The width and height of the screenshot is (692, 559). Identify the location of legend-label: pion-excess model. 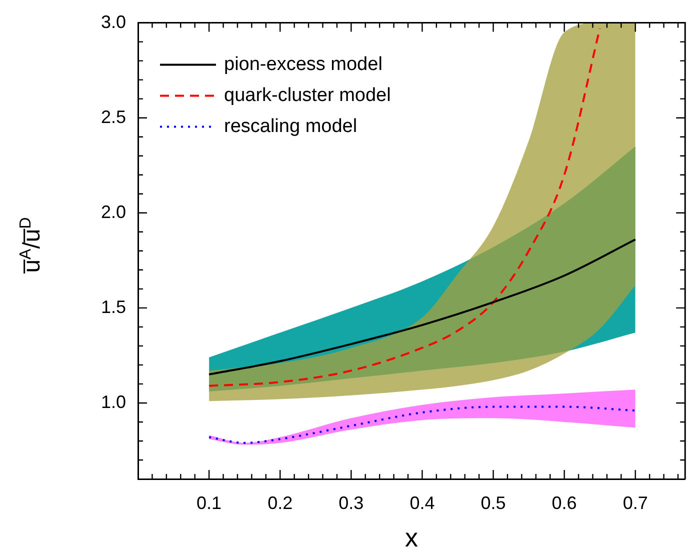
(303, 65).